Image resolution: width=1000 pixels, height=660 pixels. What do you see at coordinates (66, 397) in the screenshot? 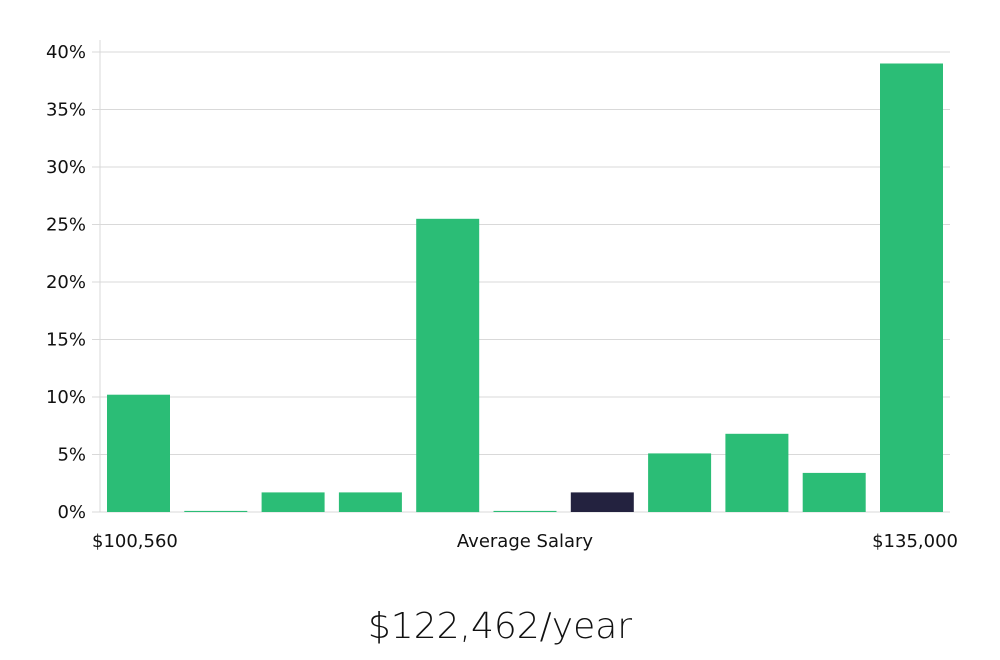
I see `y-tick-label: 10%` at bounding box center [66, 397].